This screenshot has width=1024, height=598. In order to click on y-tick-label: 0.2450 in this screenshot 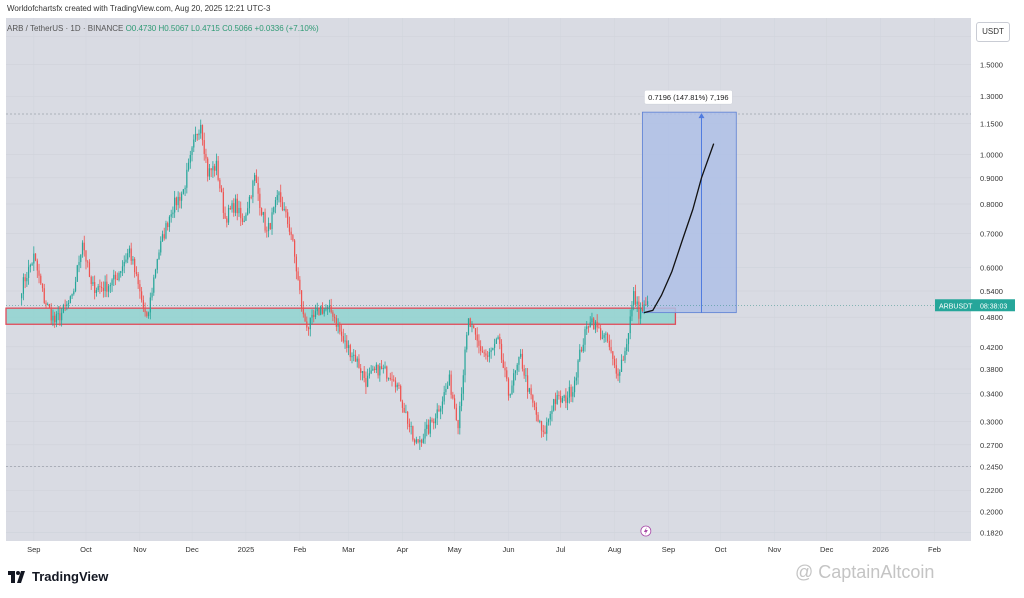, I will do `click(991, 466)`.